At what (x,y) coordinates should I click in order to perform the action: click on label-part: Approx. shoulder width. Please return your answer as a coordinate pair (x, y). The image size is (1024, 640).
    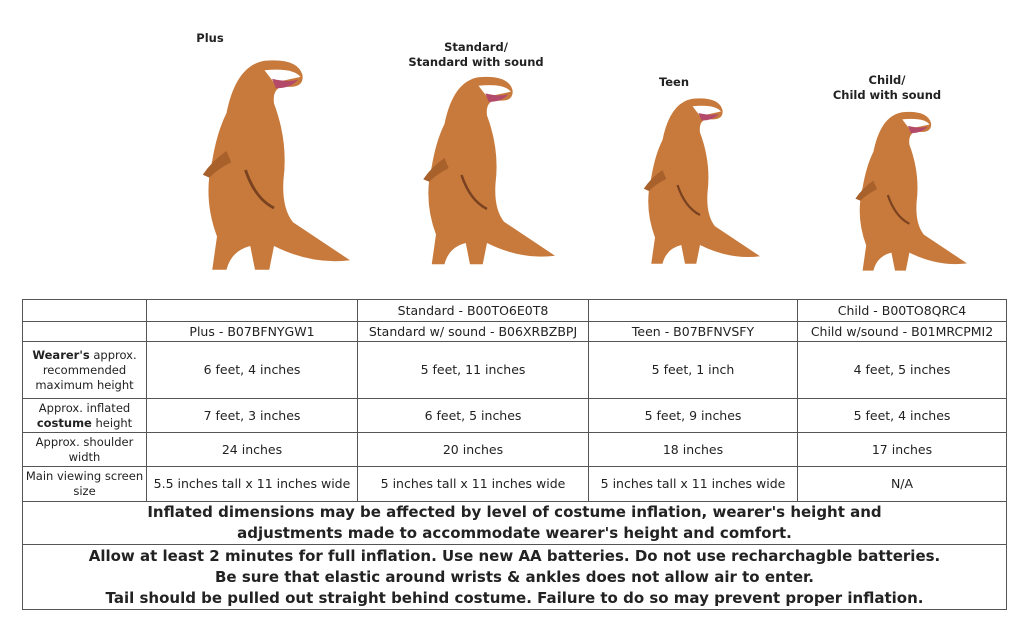
    Looking at the image, I should click on (84, 449).